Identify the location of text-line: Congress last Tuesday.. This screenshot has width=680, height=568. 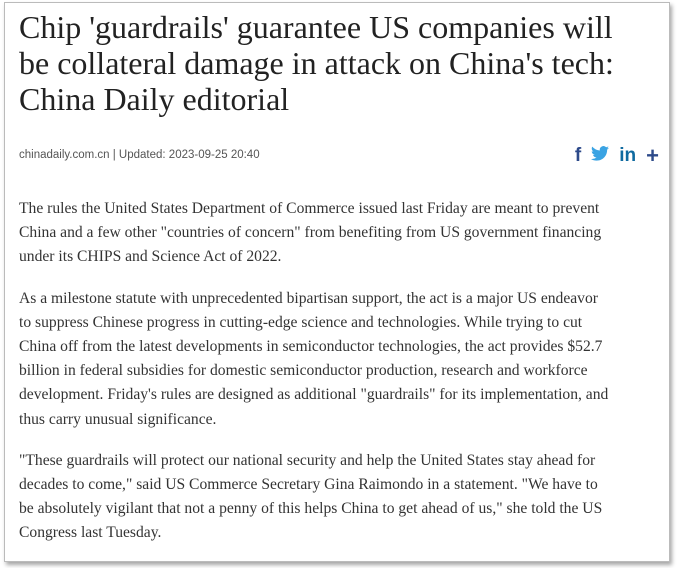
(90, 533).